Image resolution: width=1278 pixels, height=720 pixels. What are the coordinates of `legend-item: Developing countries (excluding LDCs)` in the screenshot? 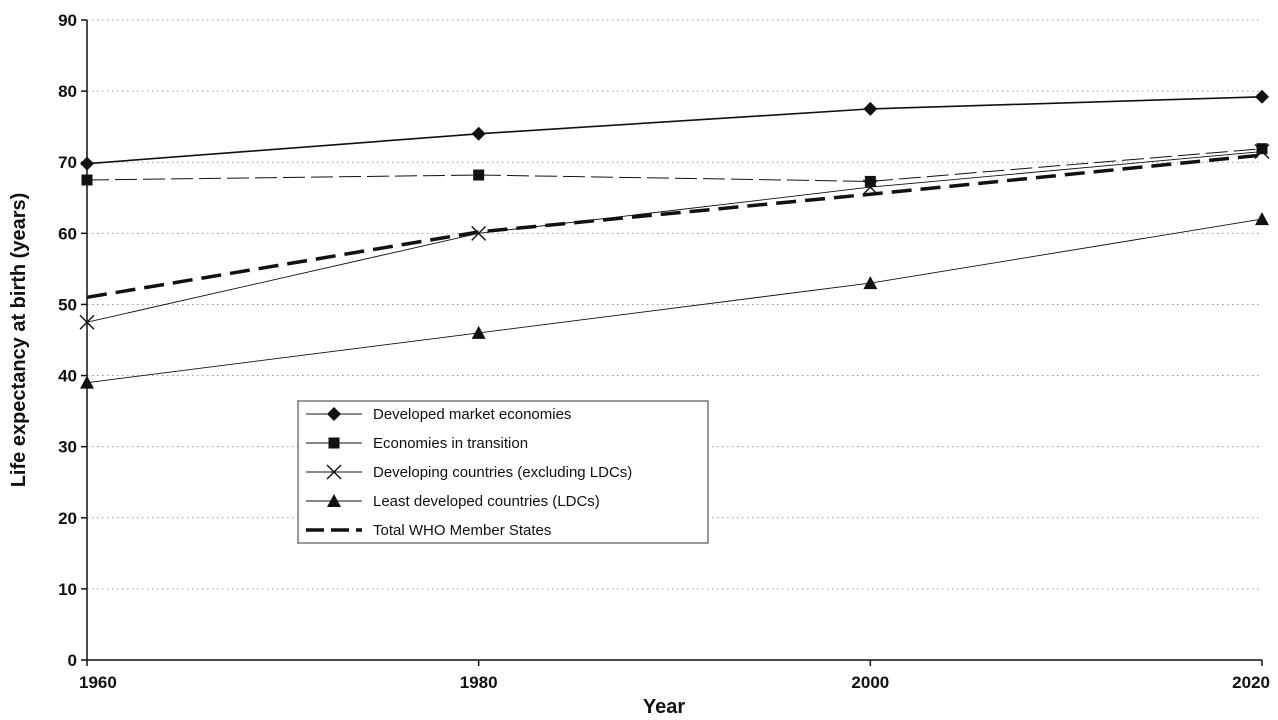 It's located at (469, 472).